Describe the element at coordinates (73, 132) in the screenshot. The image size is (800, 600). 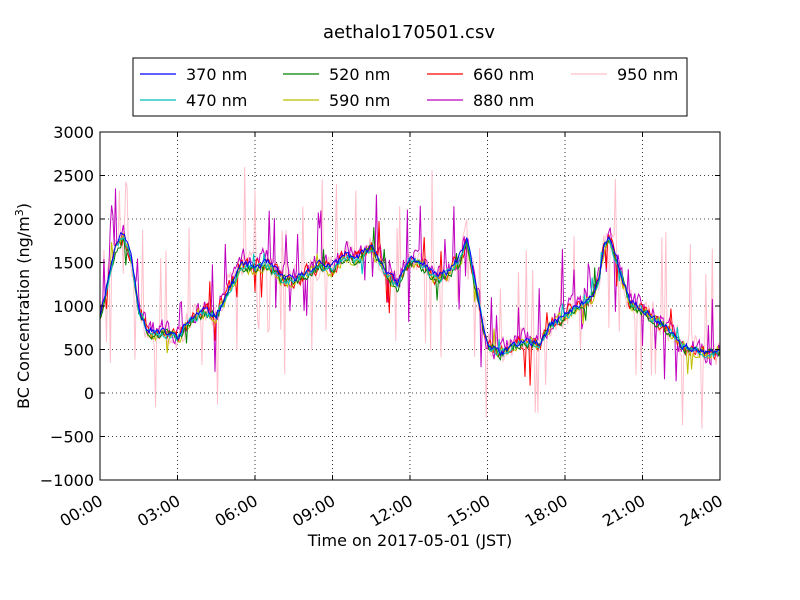
I see `y-tick-label: 3000` at that location.